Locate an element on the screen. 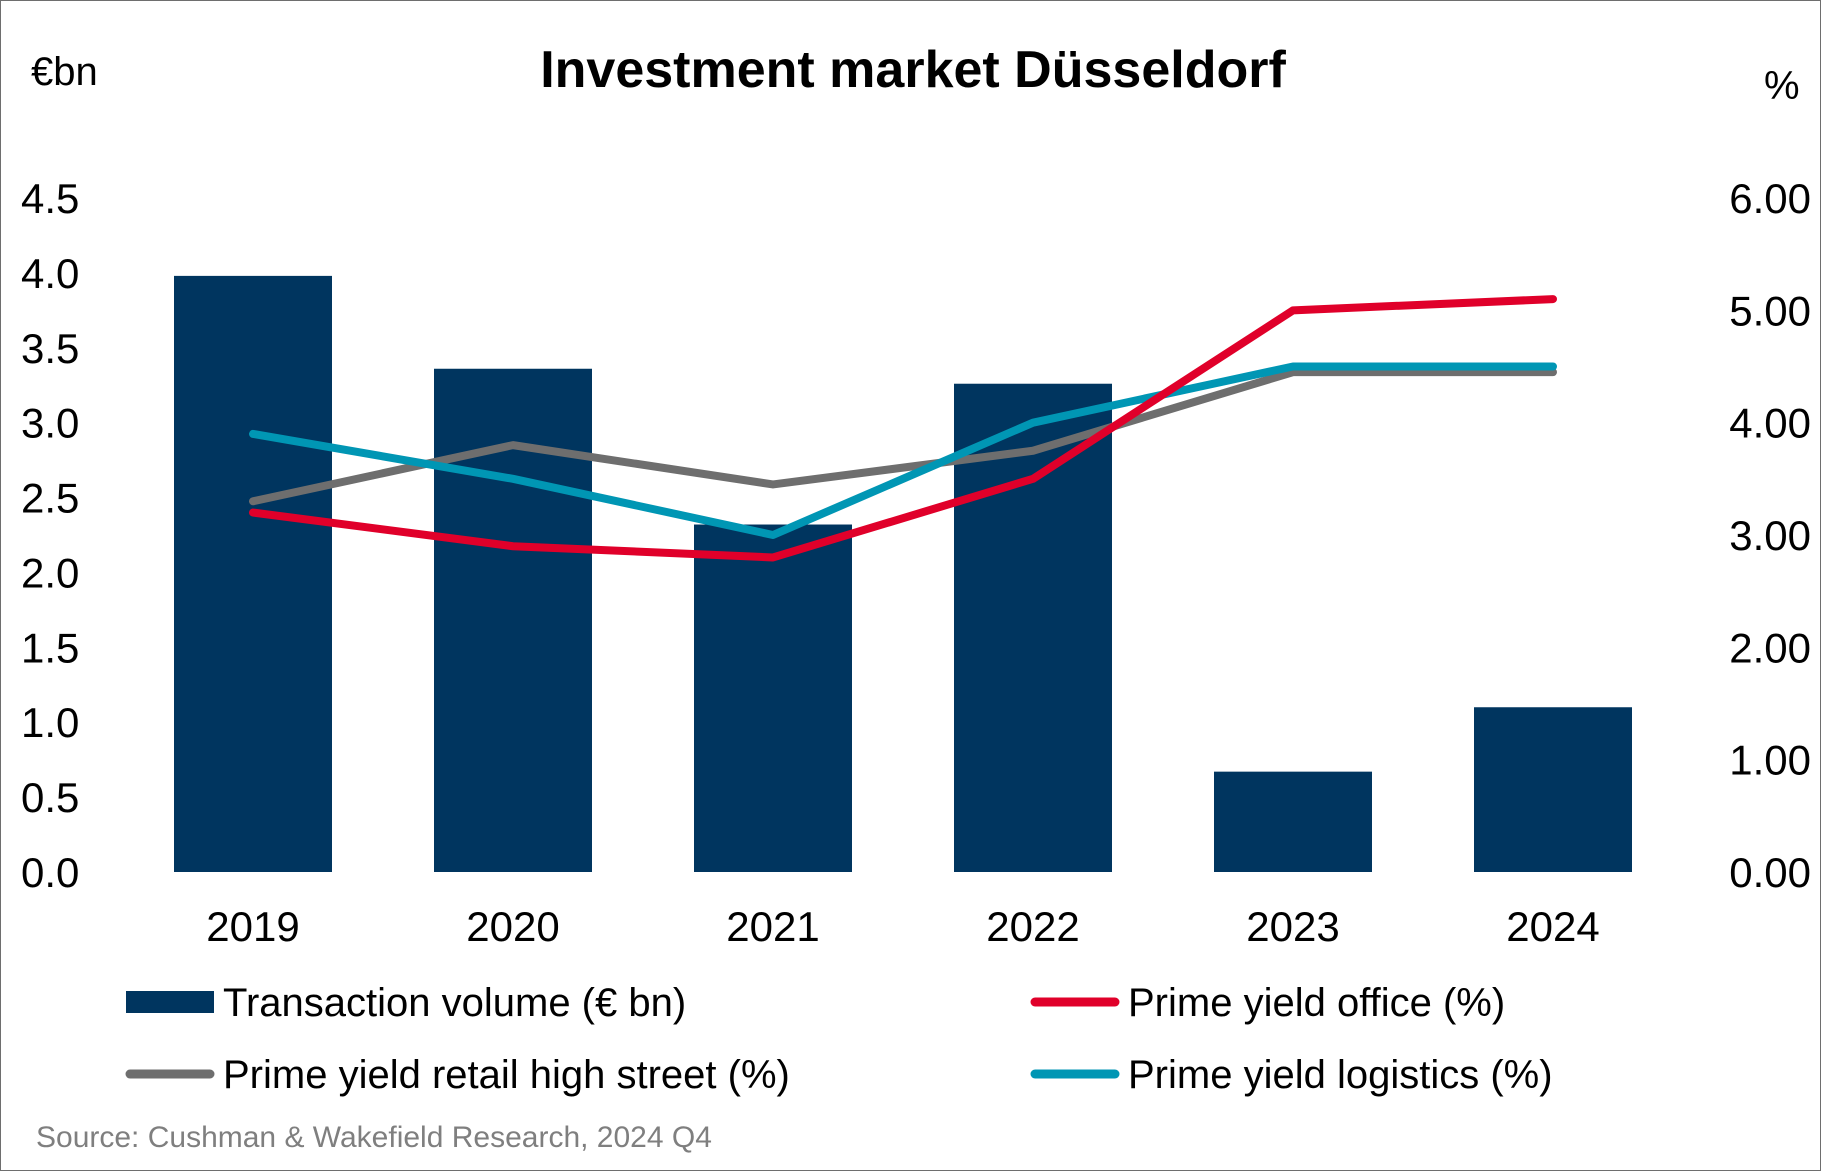 This screenshot has height=1172, width=1821. right-tick-label: 6.00 is located at coordinates (1770, 198).